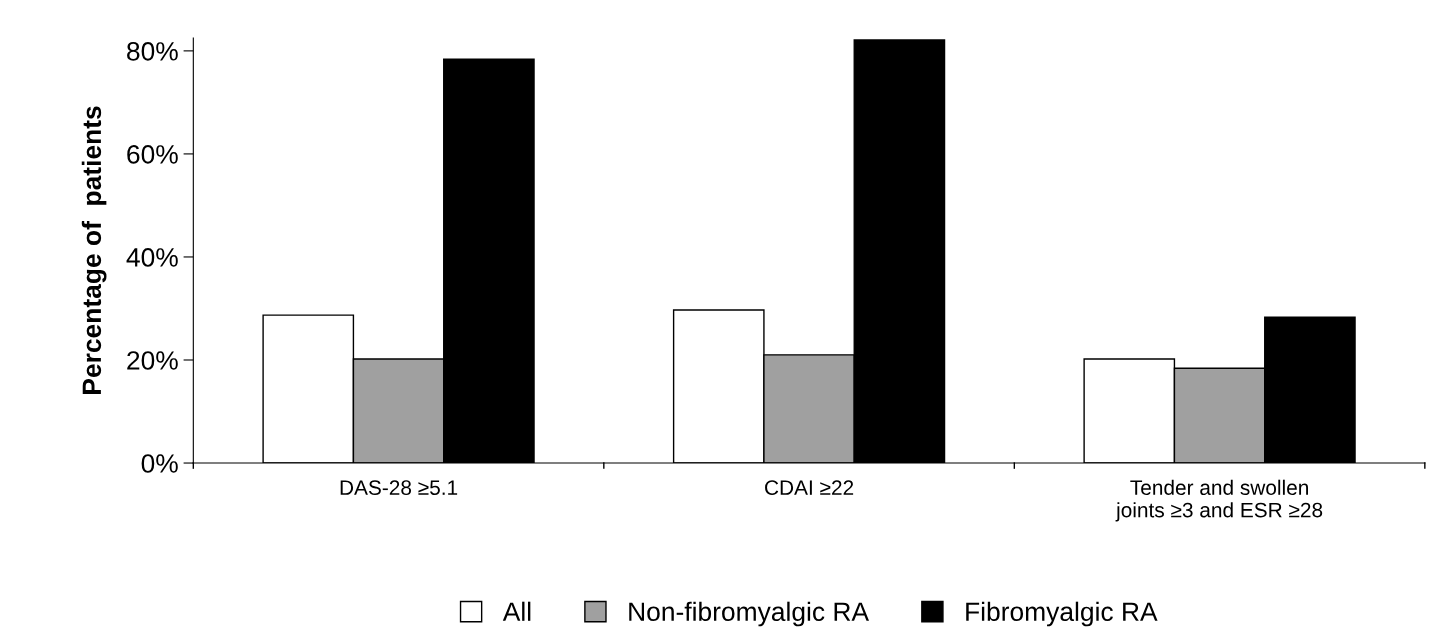 This screenshot has width=1432, height=644. Describe the element at coordinates (1219, 500) in the screenshot. I see `x-tick-label: Tender and swollen joints ≥3 and ESR ≥28` at that location.